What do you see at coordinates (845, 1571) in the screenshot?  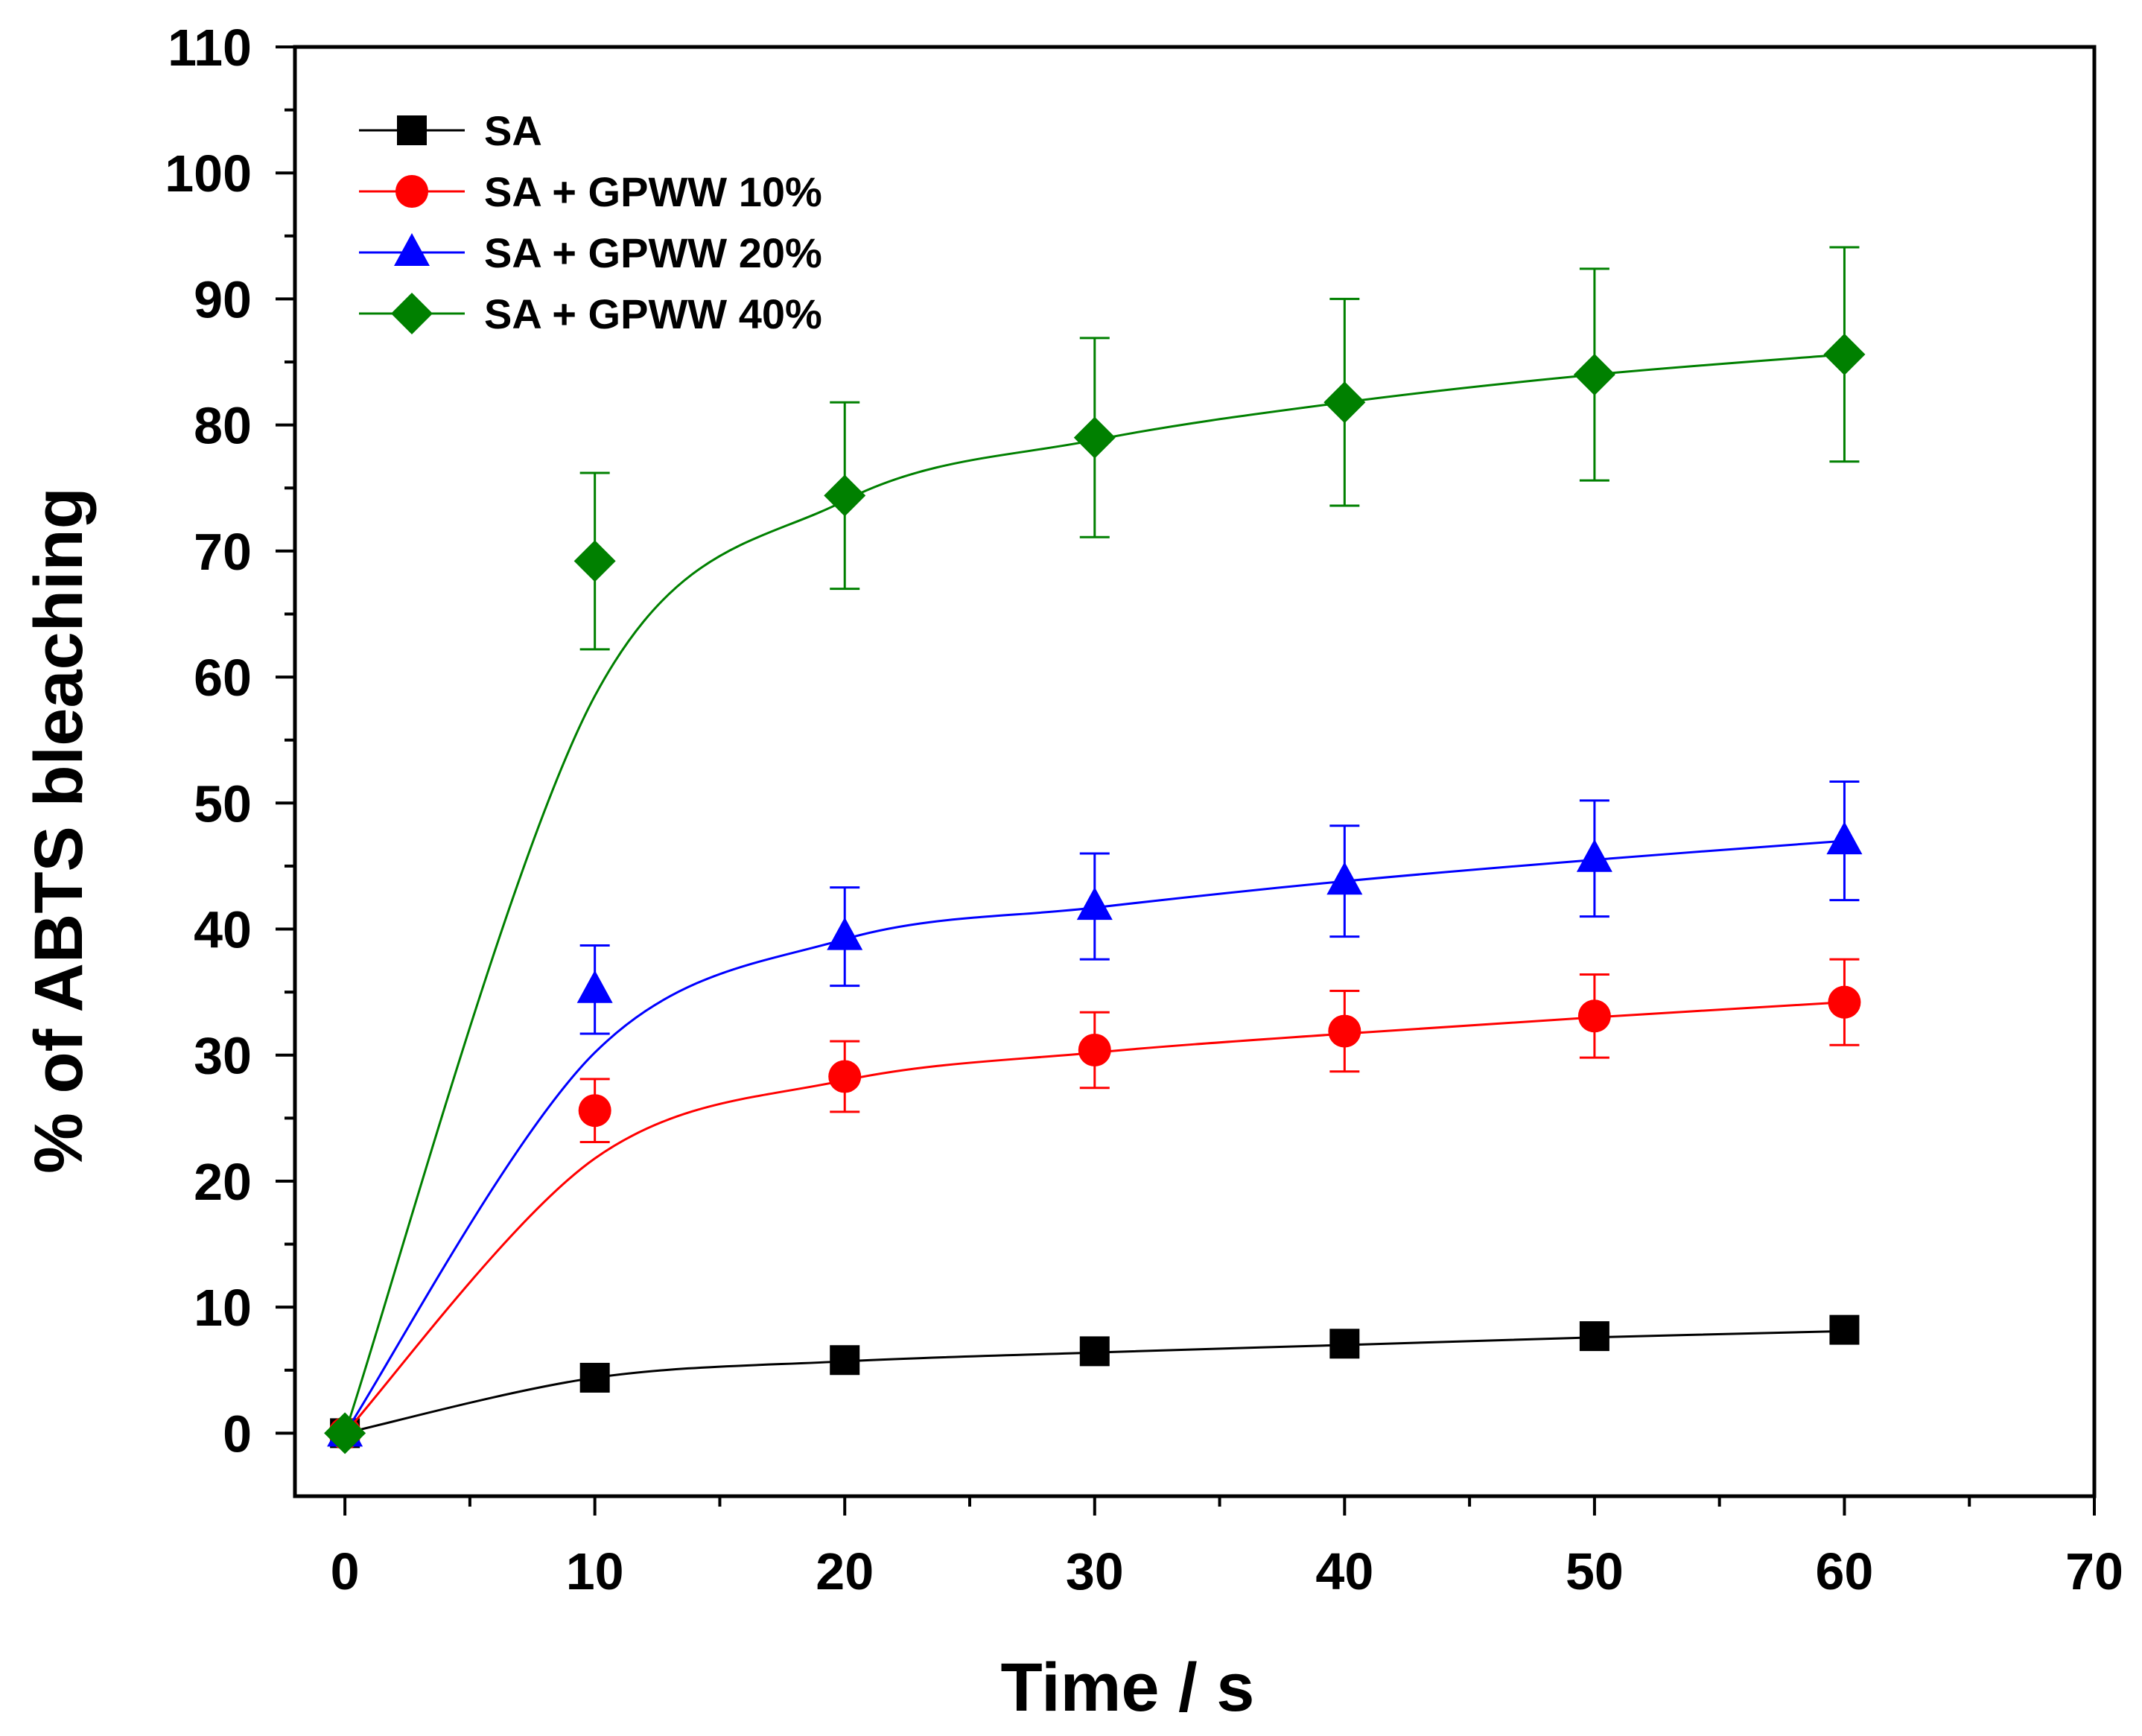 I see `x-tick-label: 20` at bounding box center [845, 1571].